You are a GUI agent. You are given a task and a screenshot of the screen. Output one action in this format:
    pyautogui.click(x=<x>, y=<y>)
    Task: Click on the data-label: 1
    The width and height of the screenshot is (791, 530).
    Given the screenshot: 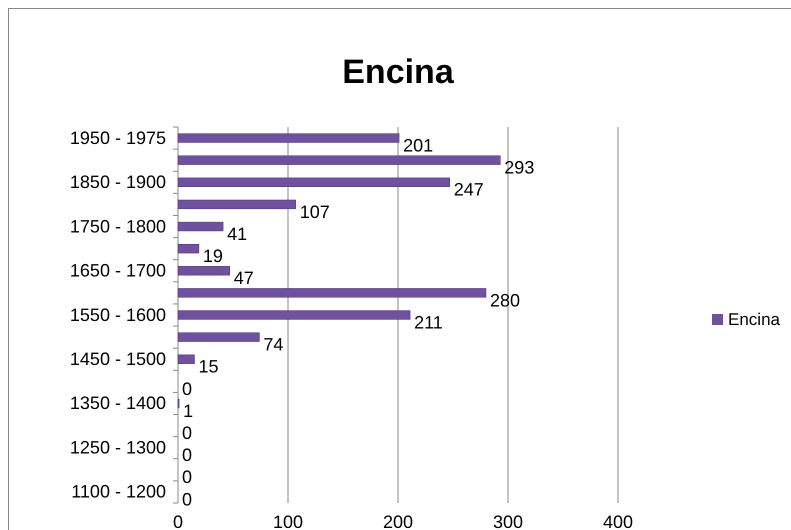 What is the action you would take?
    pyautogui.click(x=188, y=410)
    